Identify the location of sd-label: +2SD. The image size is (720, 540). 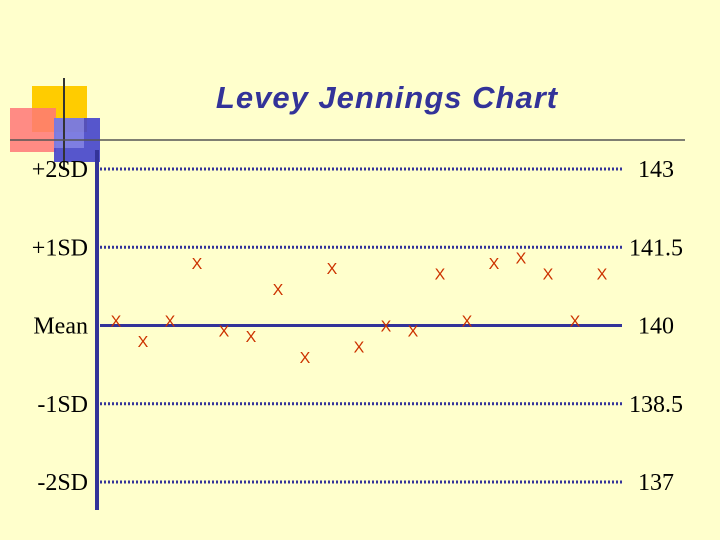
(60, 170).